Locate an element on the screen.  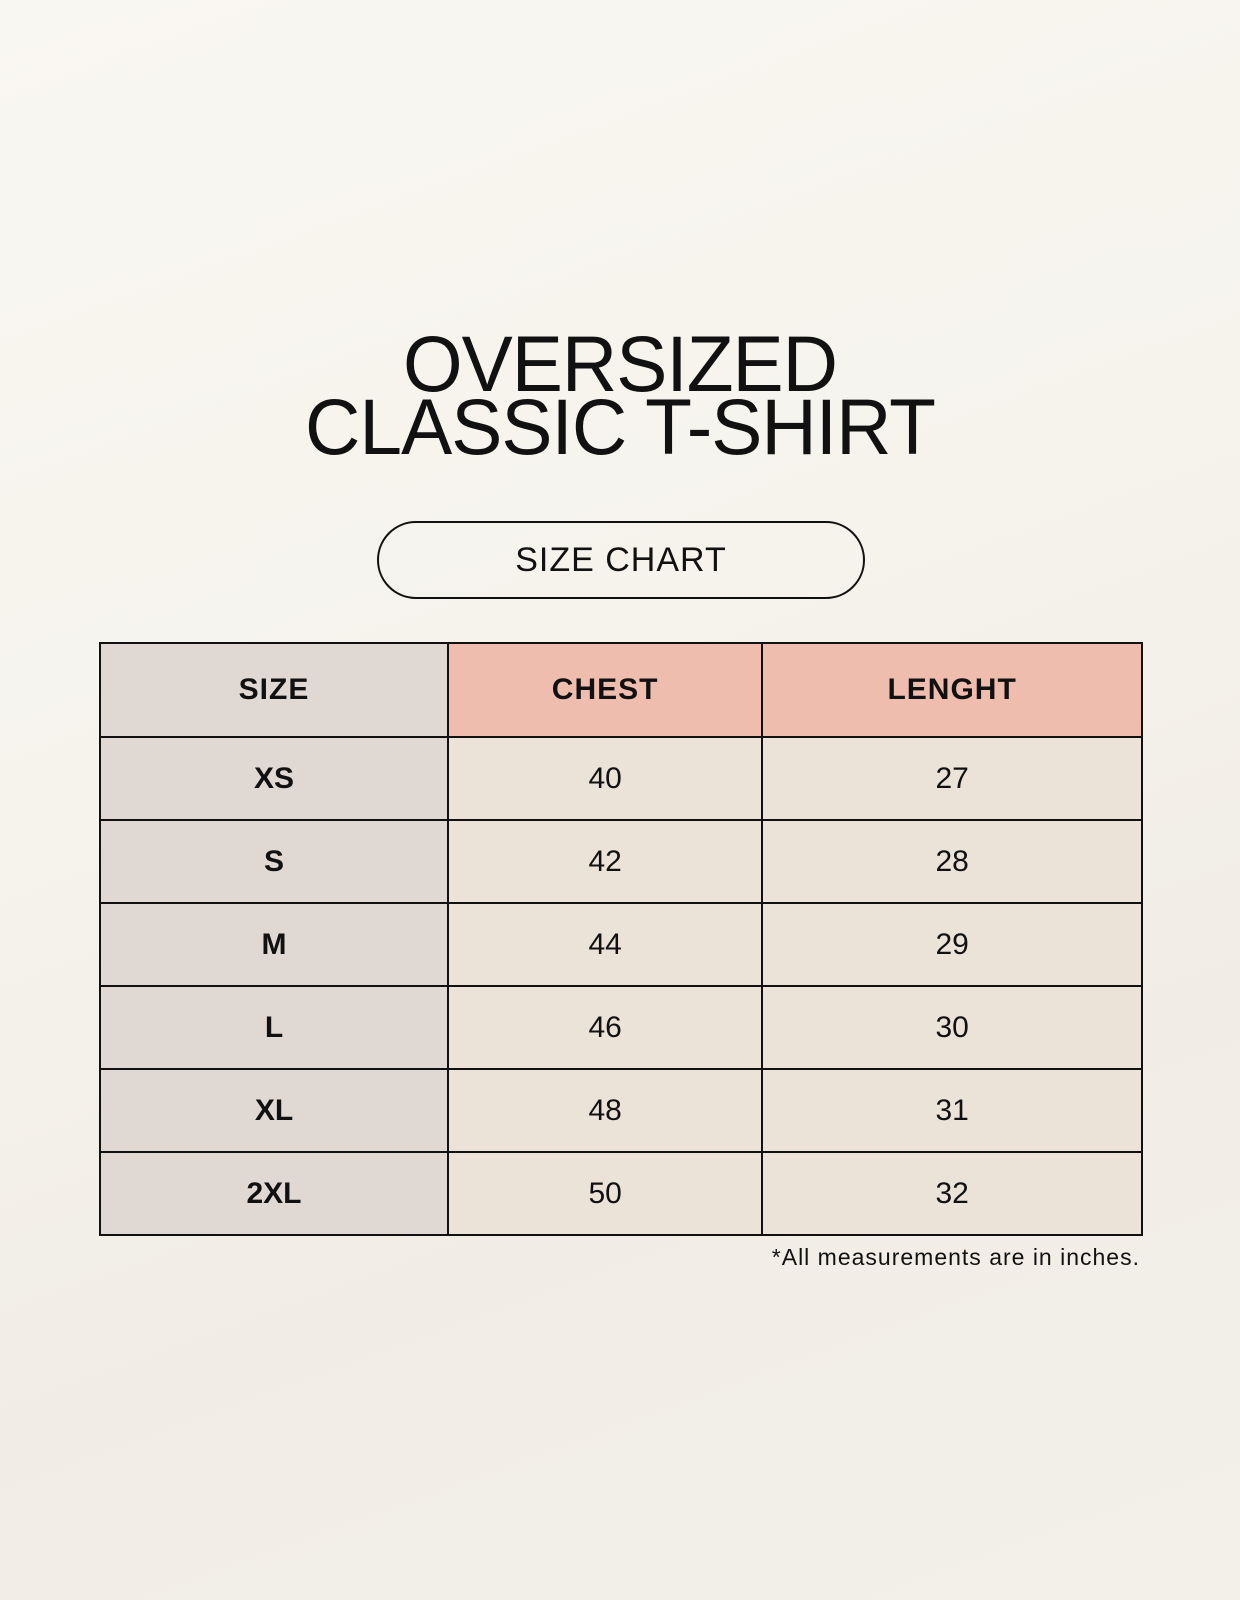
cell-size: S is located at coordinates (274, 861).